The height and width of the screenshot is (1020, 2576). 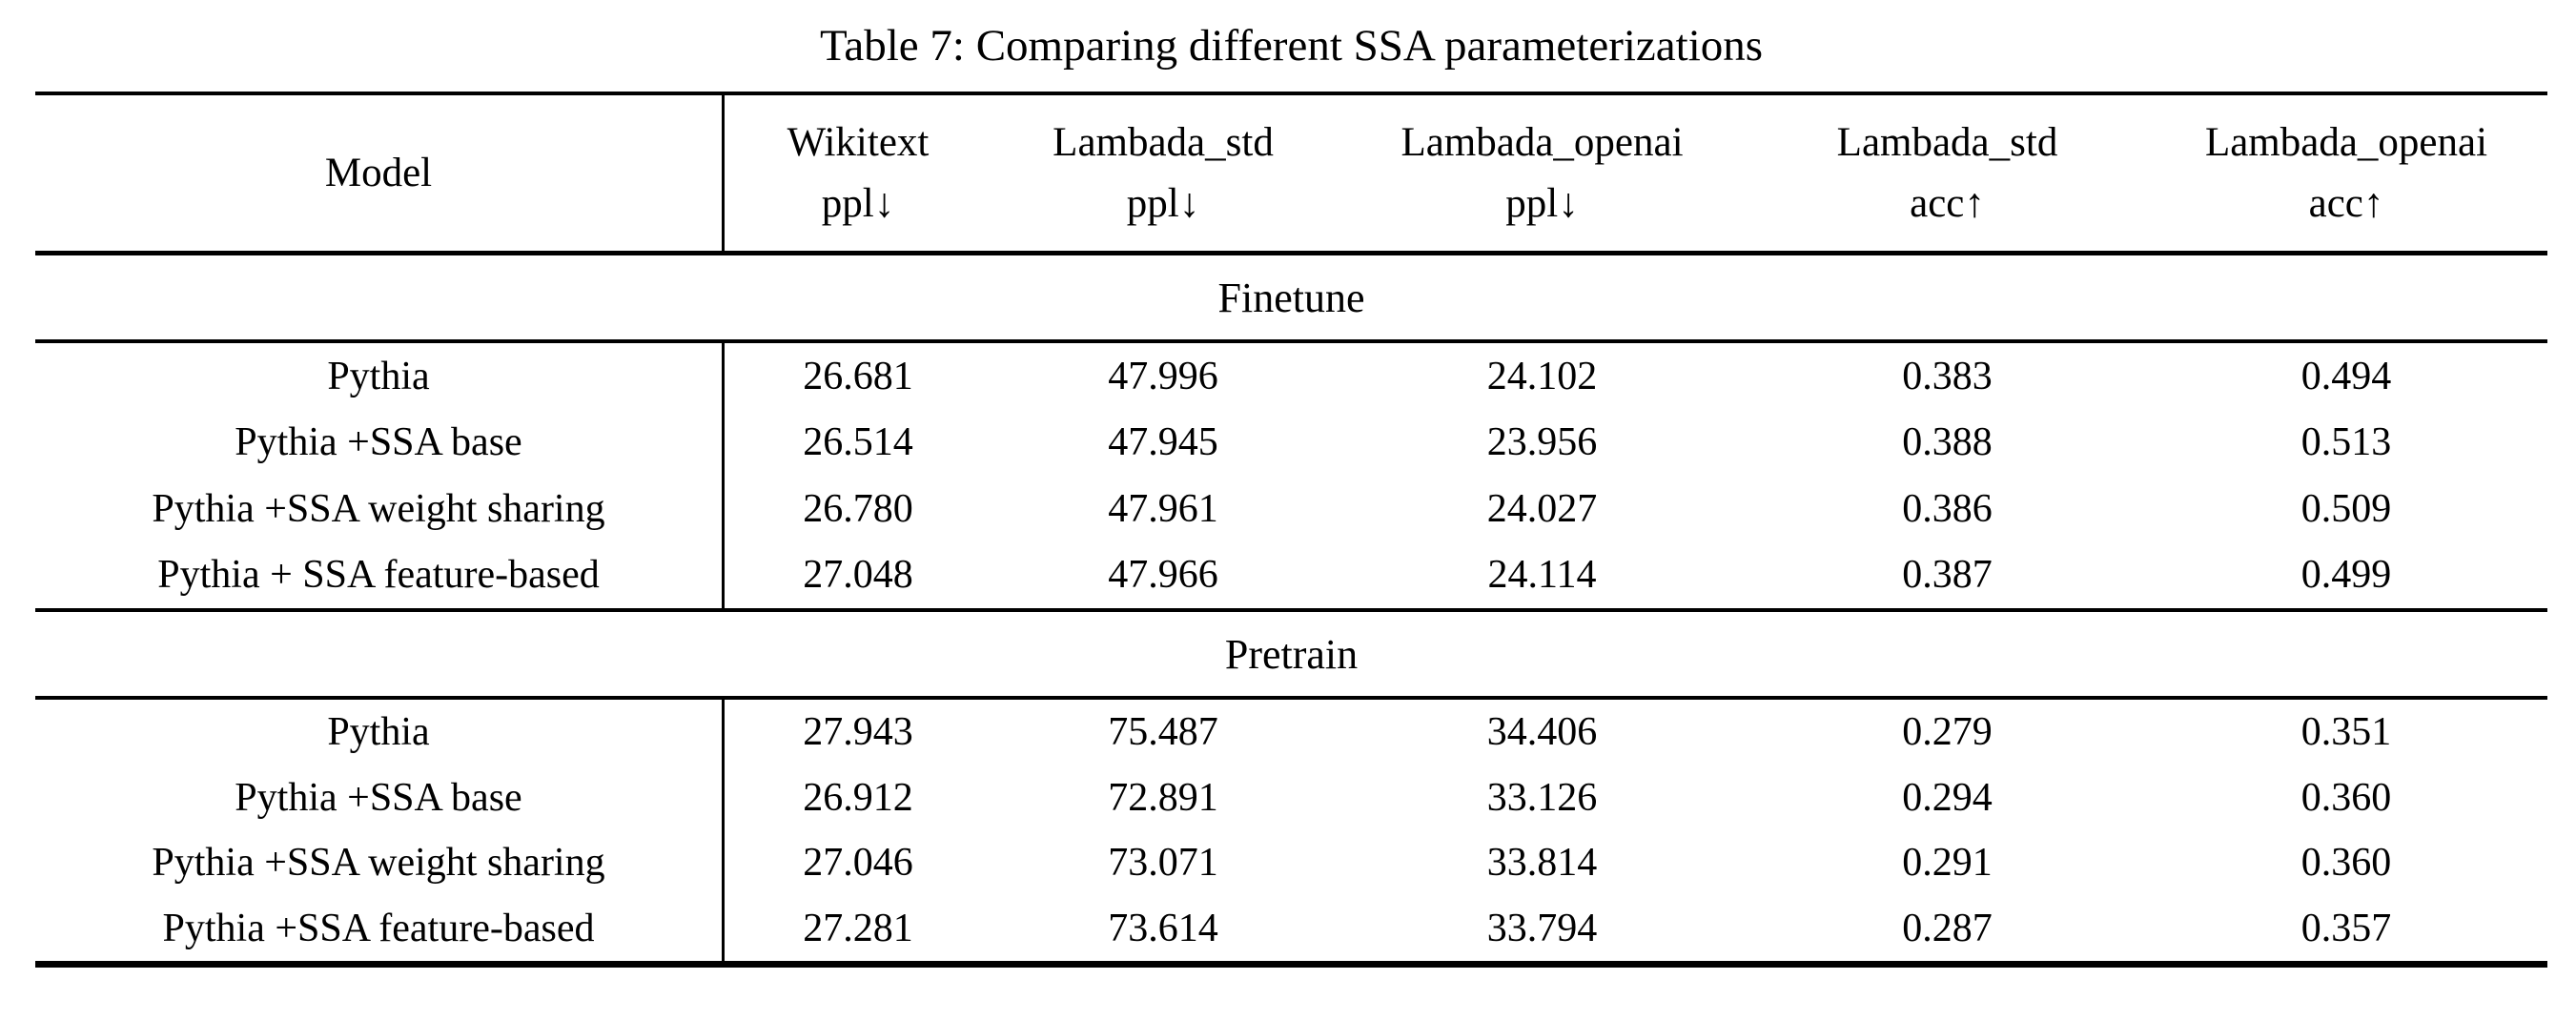 What do you see at coordinates (2346, 575) in the screenshot?
I see `value-cell: 0.499` at bounding box center [2346, 575].